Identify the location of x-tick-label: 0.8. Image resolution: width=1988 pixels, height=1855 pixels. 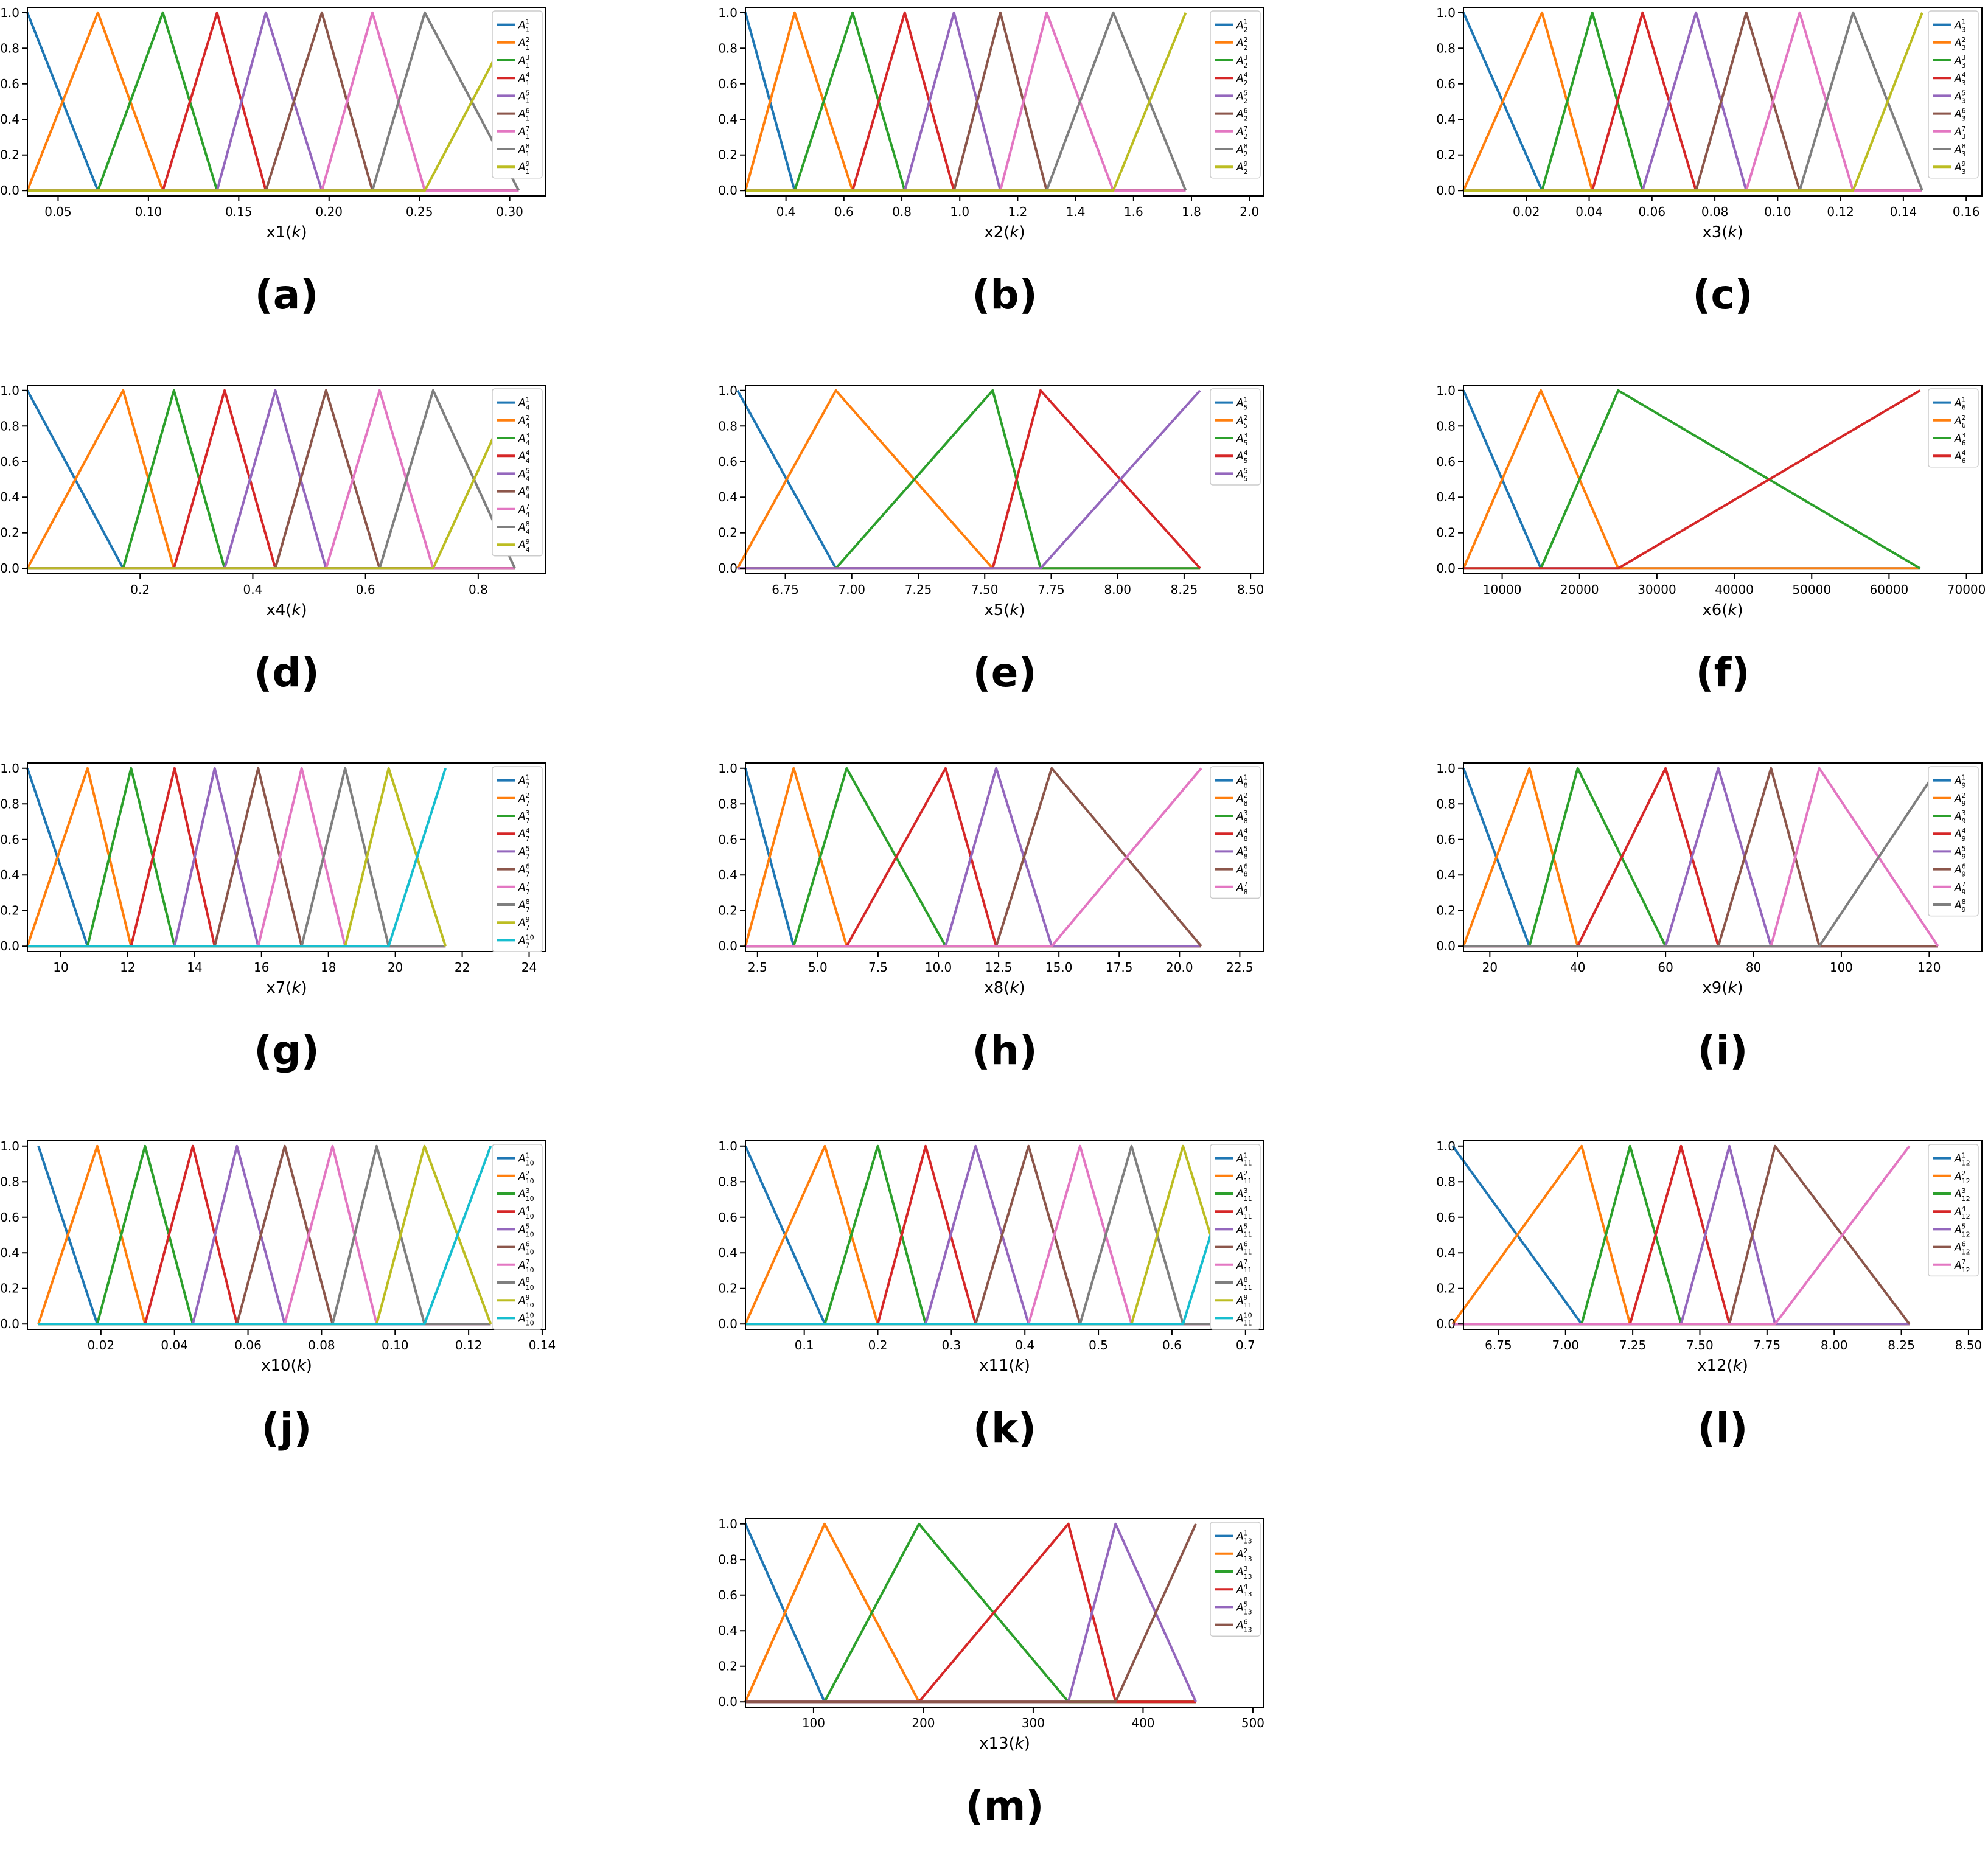
(902, 211).